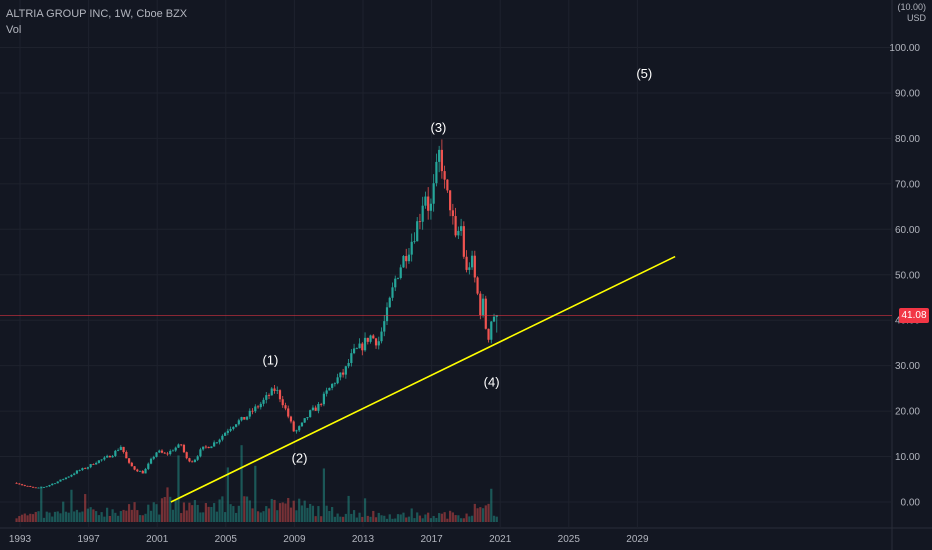 The image size is (932, 550). What do you see at coordinates (20, 539) in the screenshot?
I see `x-tick-label: 1993` at bounding box center [20, 539].